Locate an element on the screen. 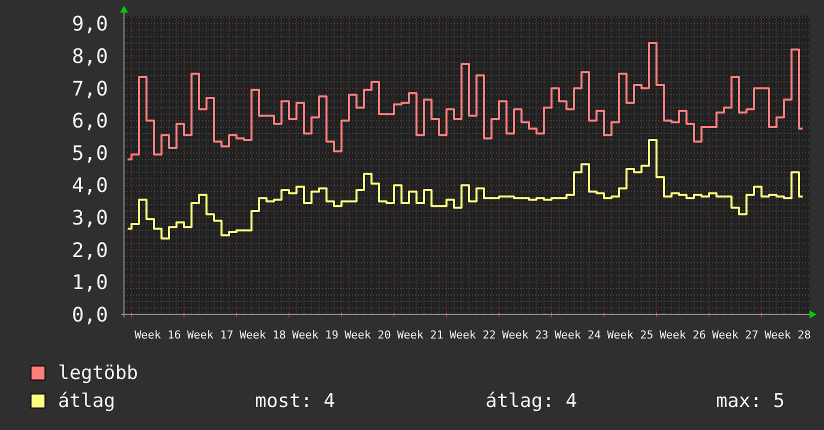 This screenshot has width=824, height=430. text: max: 5 is located at coordinates (750, 401).